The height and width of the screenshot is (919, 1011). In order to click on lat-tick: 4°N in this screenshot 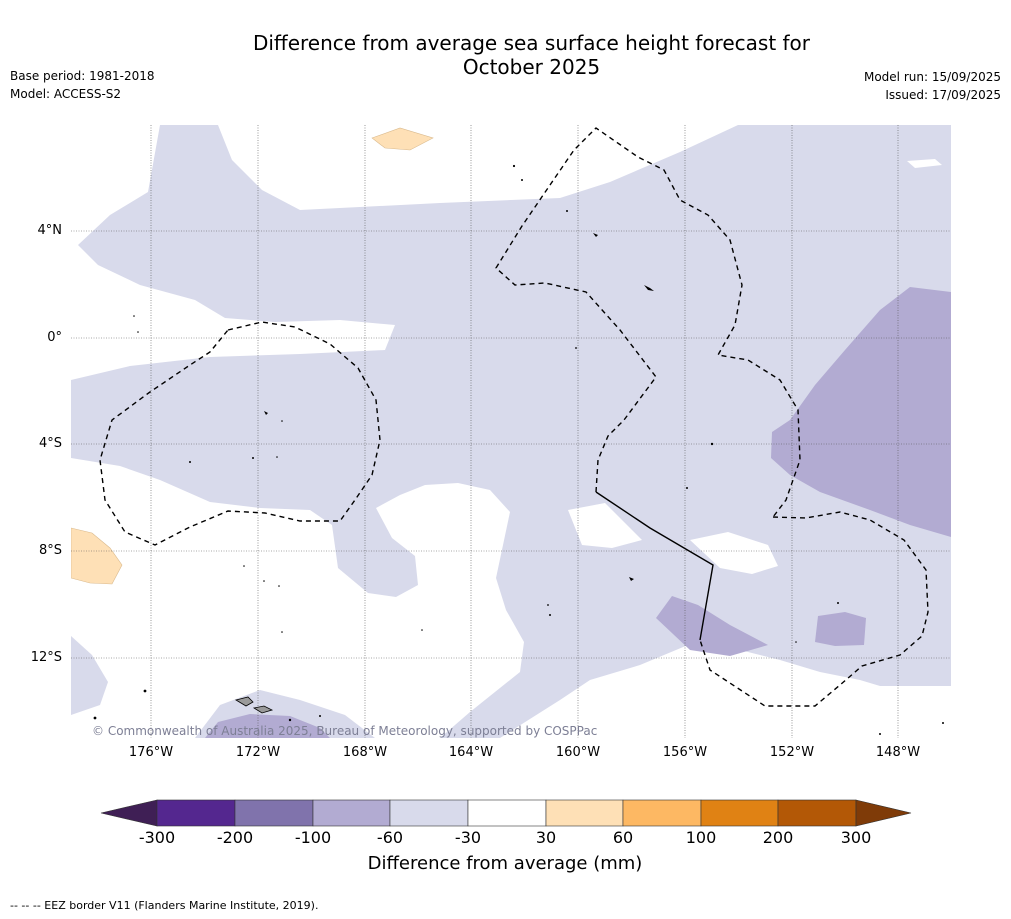, I will do `click(50, 230)`.